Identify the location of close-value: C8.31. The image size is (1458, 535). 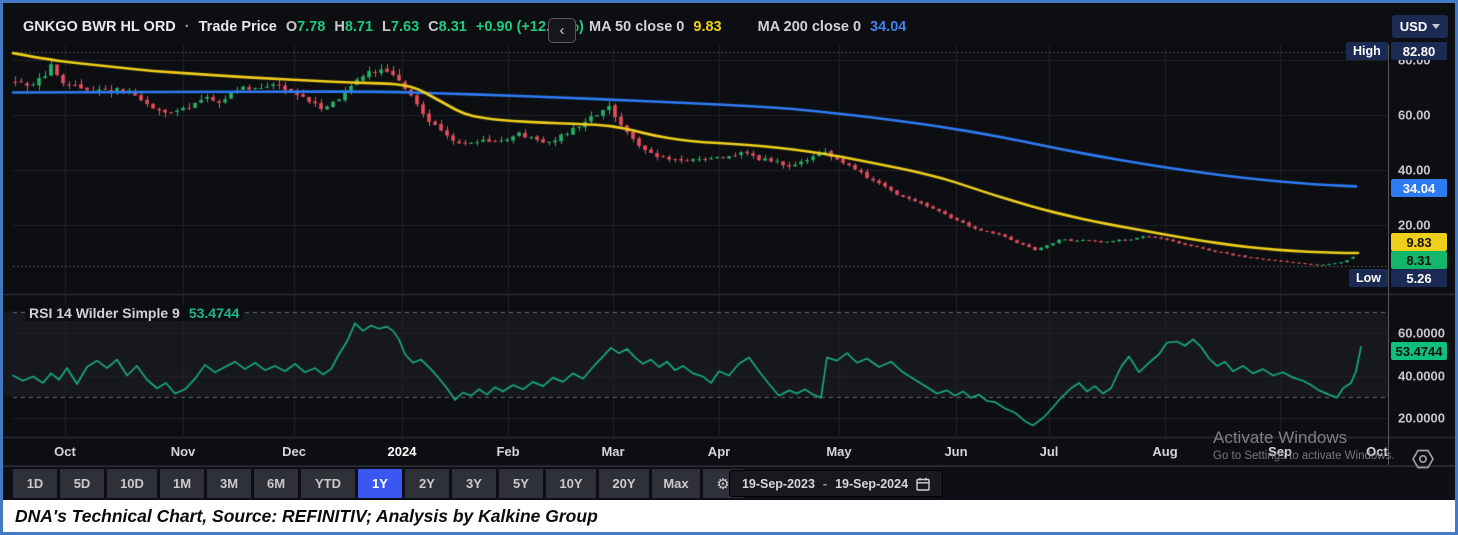
(447, 27).